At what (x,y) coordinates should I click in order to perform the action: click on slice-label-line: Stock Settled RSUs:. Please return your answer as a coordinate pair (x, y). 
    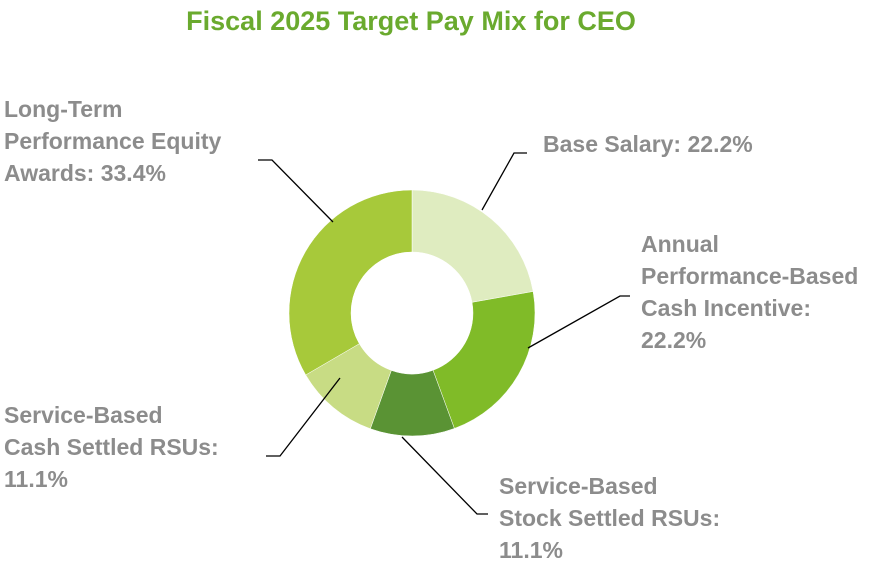
    Looking at the image, I should click on (609, 518).